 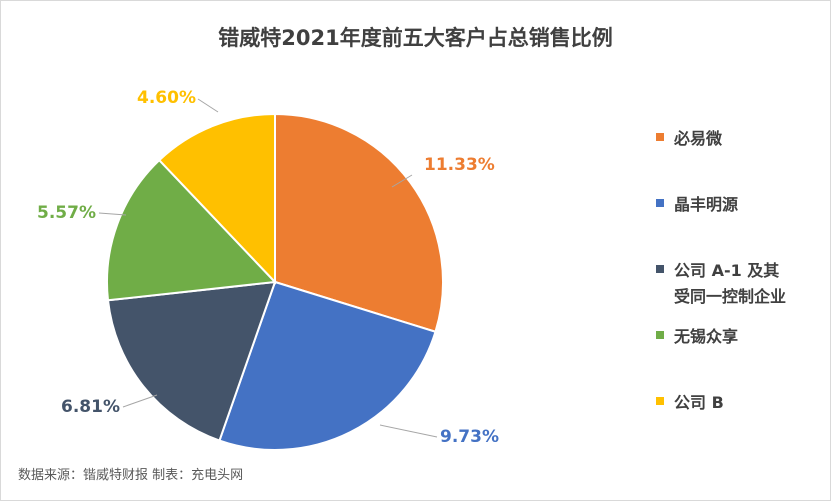 I want to click on legend-item-jingfeng: 晶丰明源, so click(x=740, y=205).